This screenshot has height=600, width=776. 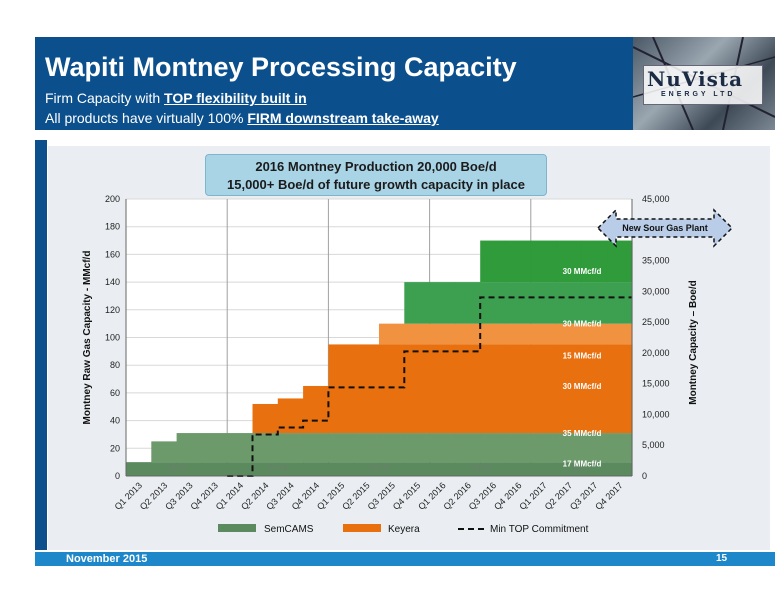 What do you see at coordinates (619, 334) in the screenshot?
I see `area-layer-3-q19` at bounding box center [619, 334].